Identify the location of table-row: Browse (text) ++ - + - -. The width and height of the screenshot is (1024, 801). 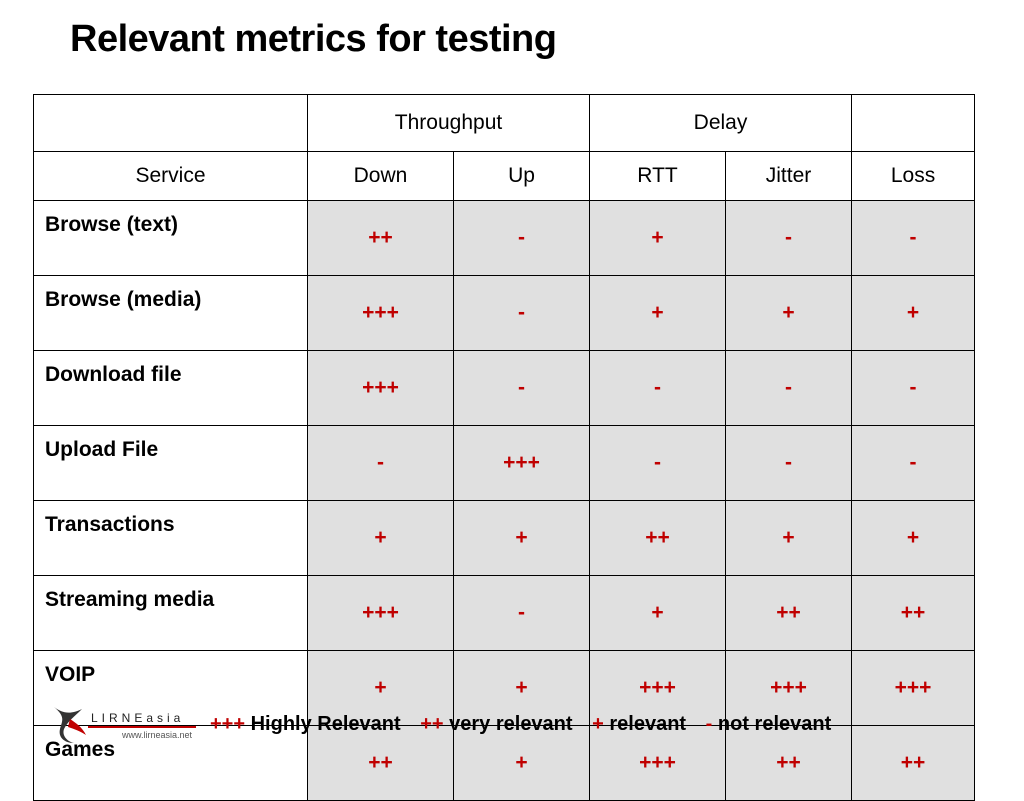
(504, 238).